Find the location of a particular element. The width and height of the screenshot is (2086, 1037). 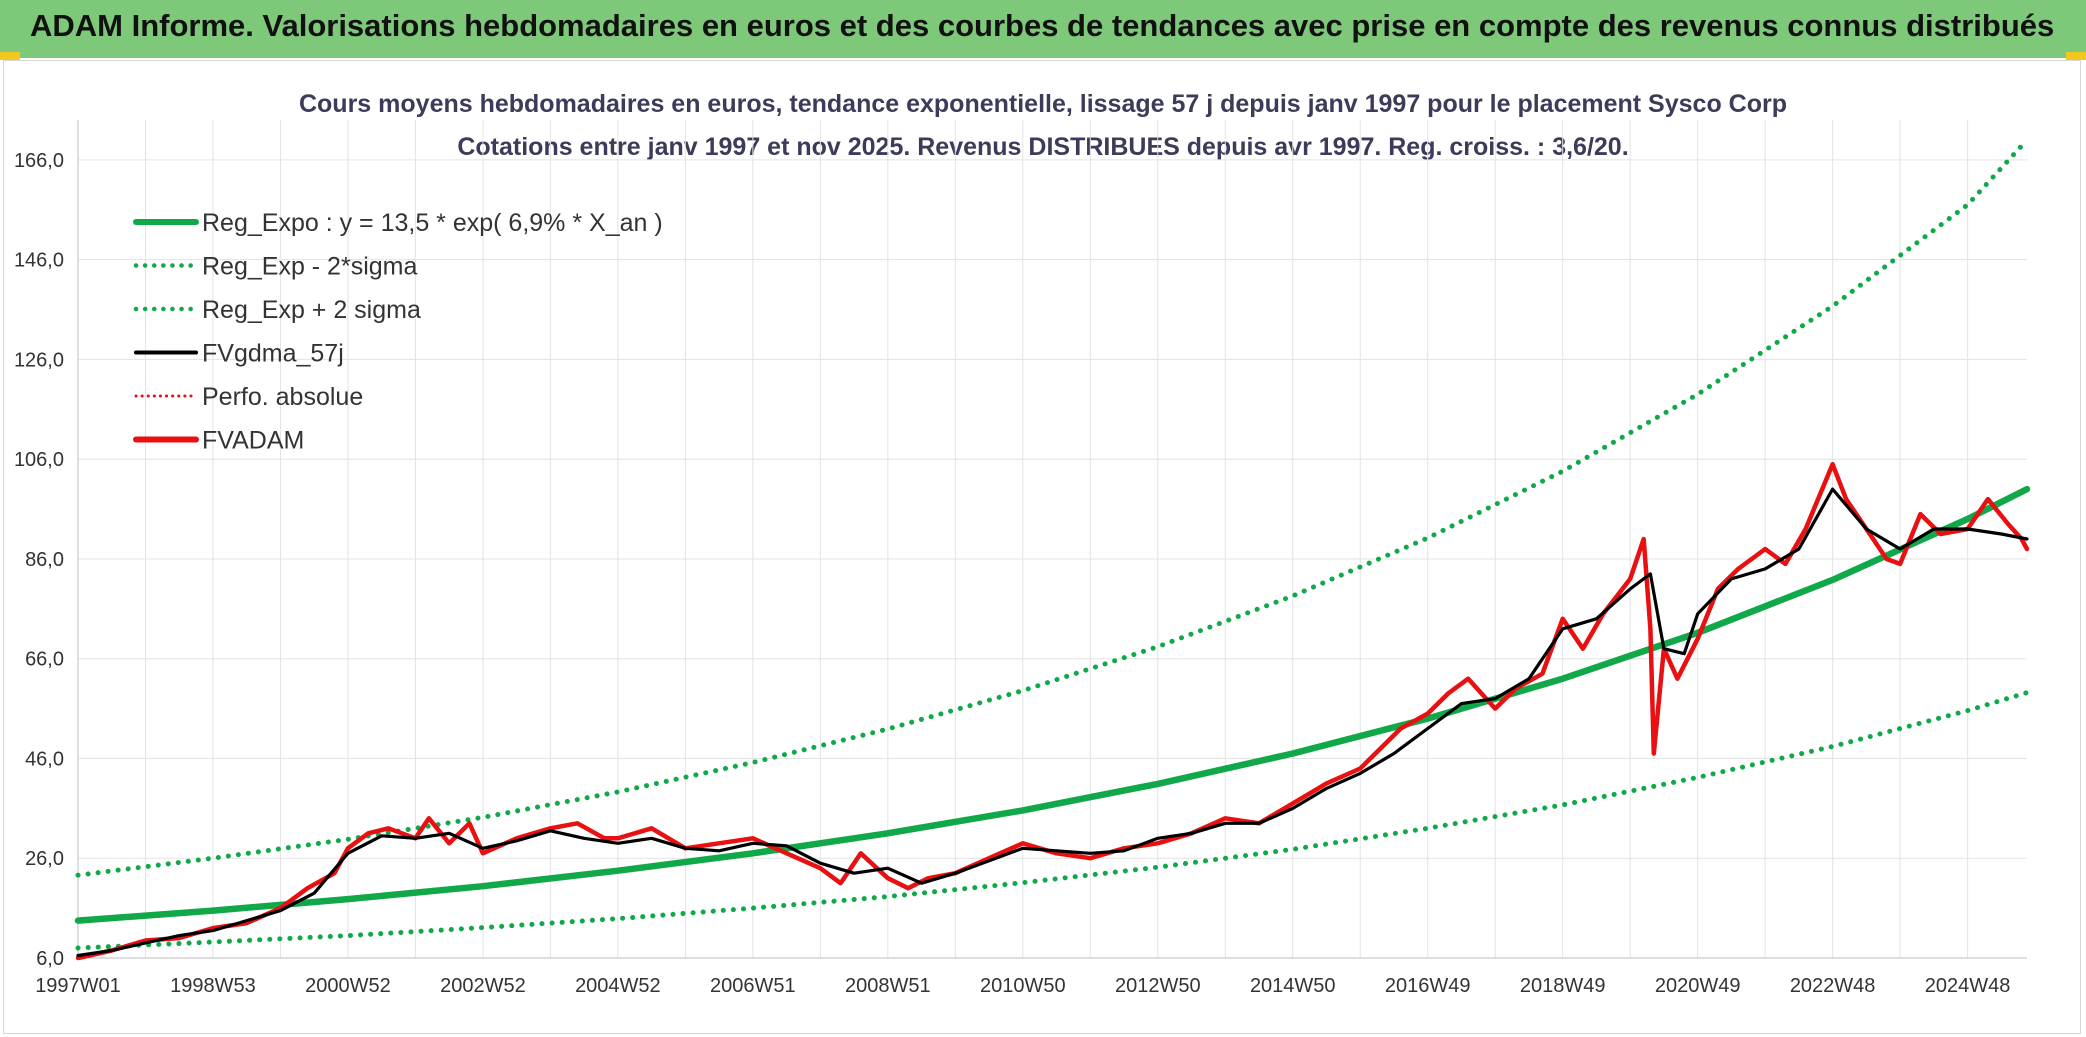

legend-label-1: Reg_Exp - 2*sigma is located at coordinates (309, 267).